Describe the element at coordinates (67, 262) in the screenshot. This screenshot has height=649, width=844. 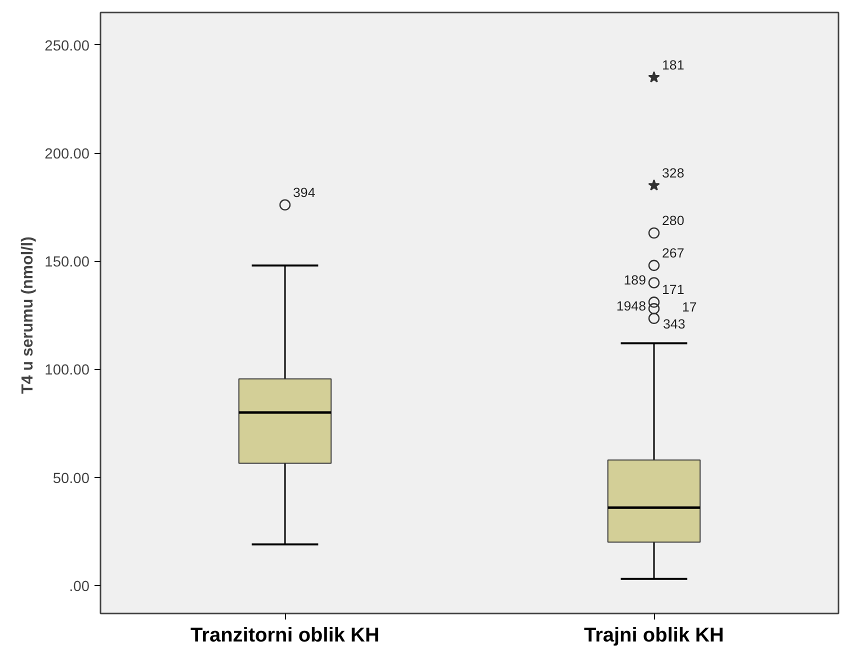
I see `y-tick-label: 150.00` at that location.